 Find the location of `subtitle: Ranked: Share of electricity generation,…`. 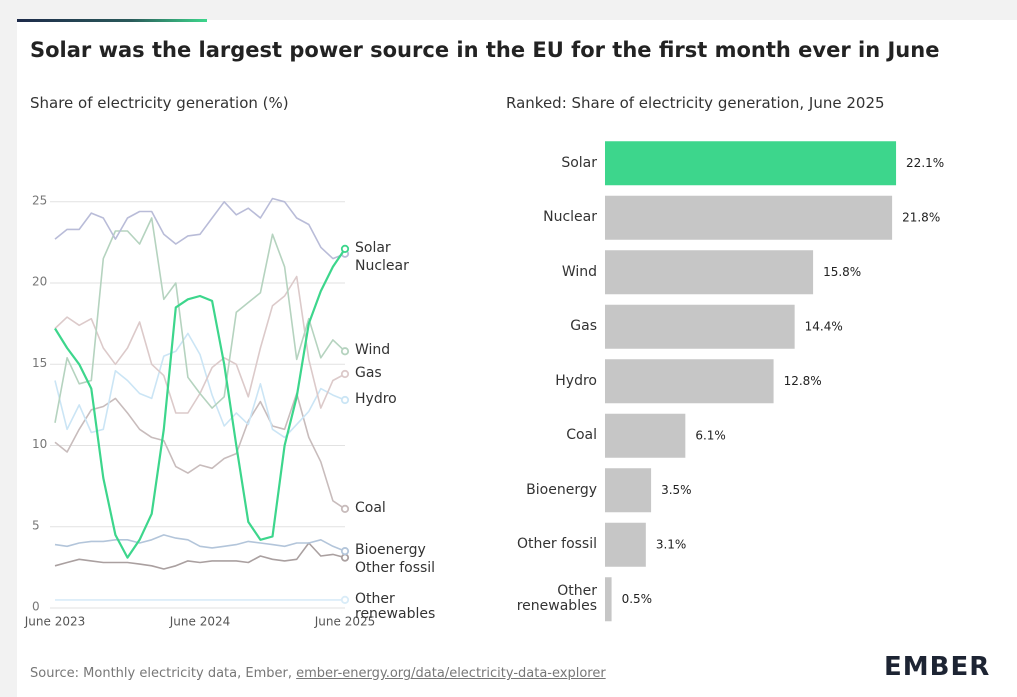

subtitle: Ranked: Share of electricity generation,… is located at coordinates (695, 103).